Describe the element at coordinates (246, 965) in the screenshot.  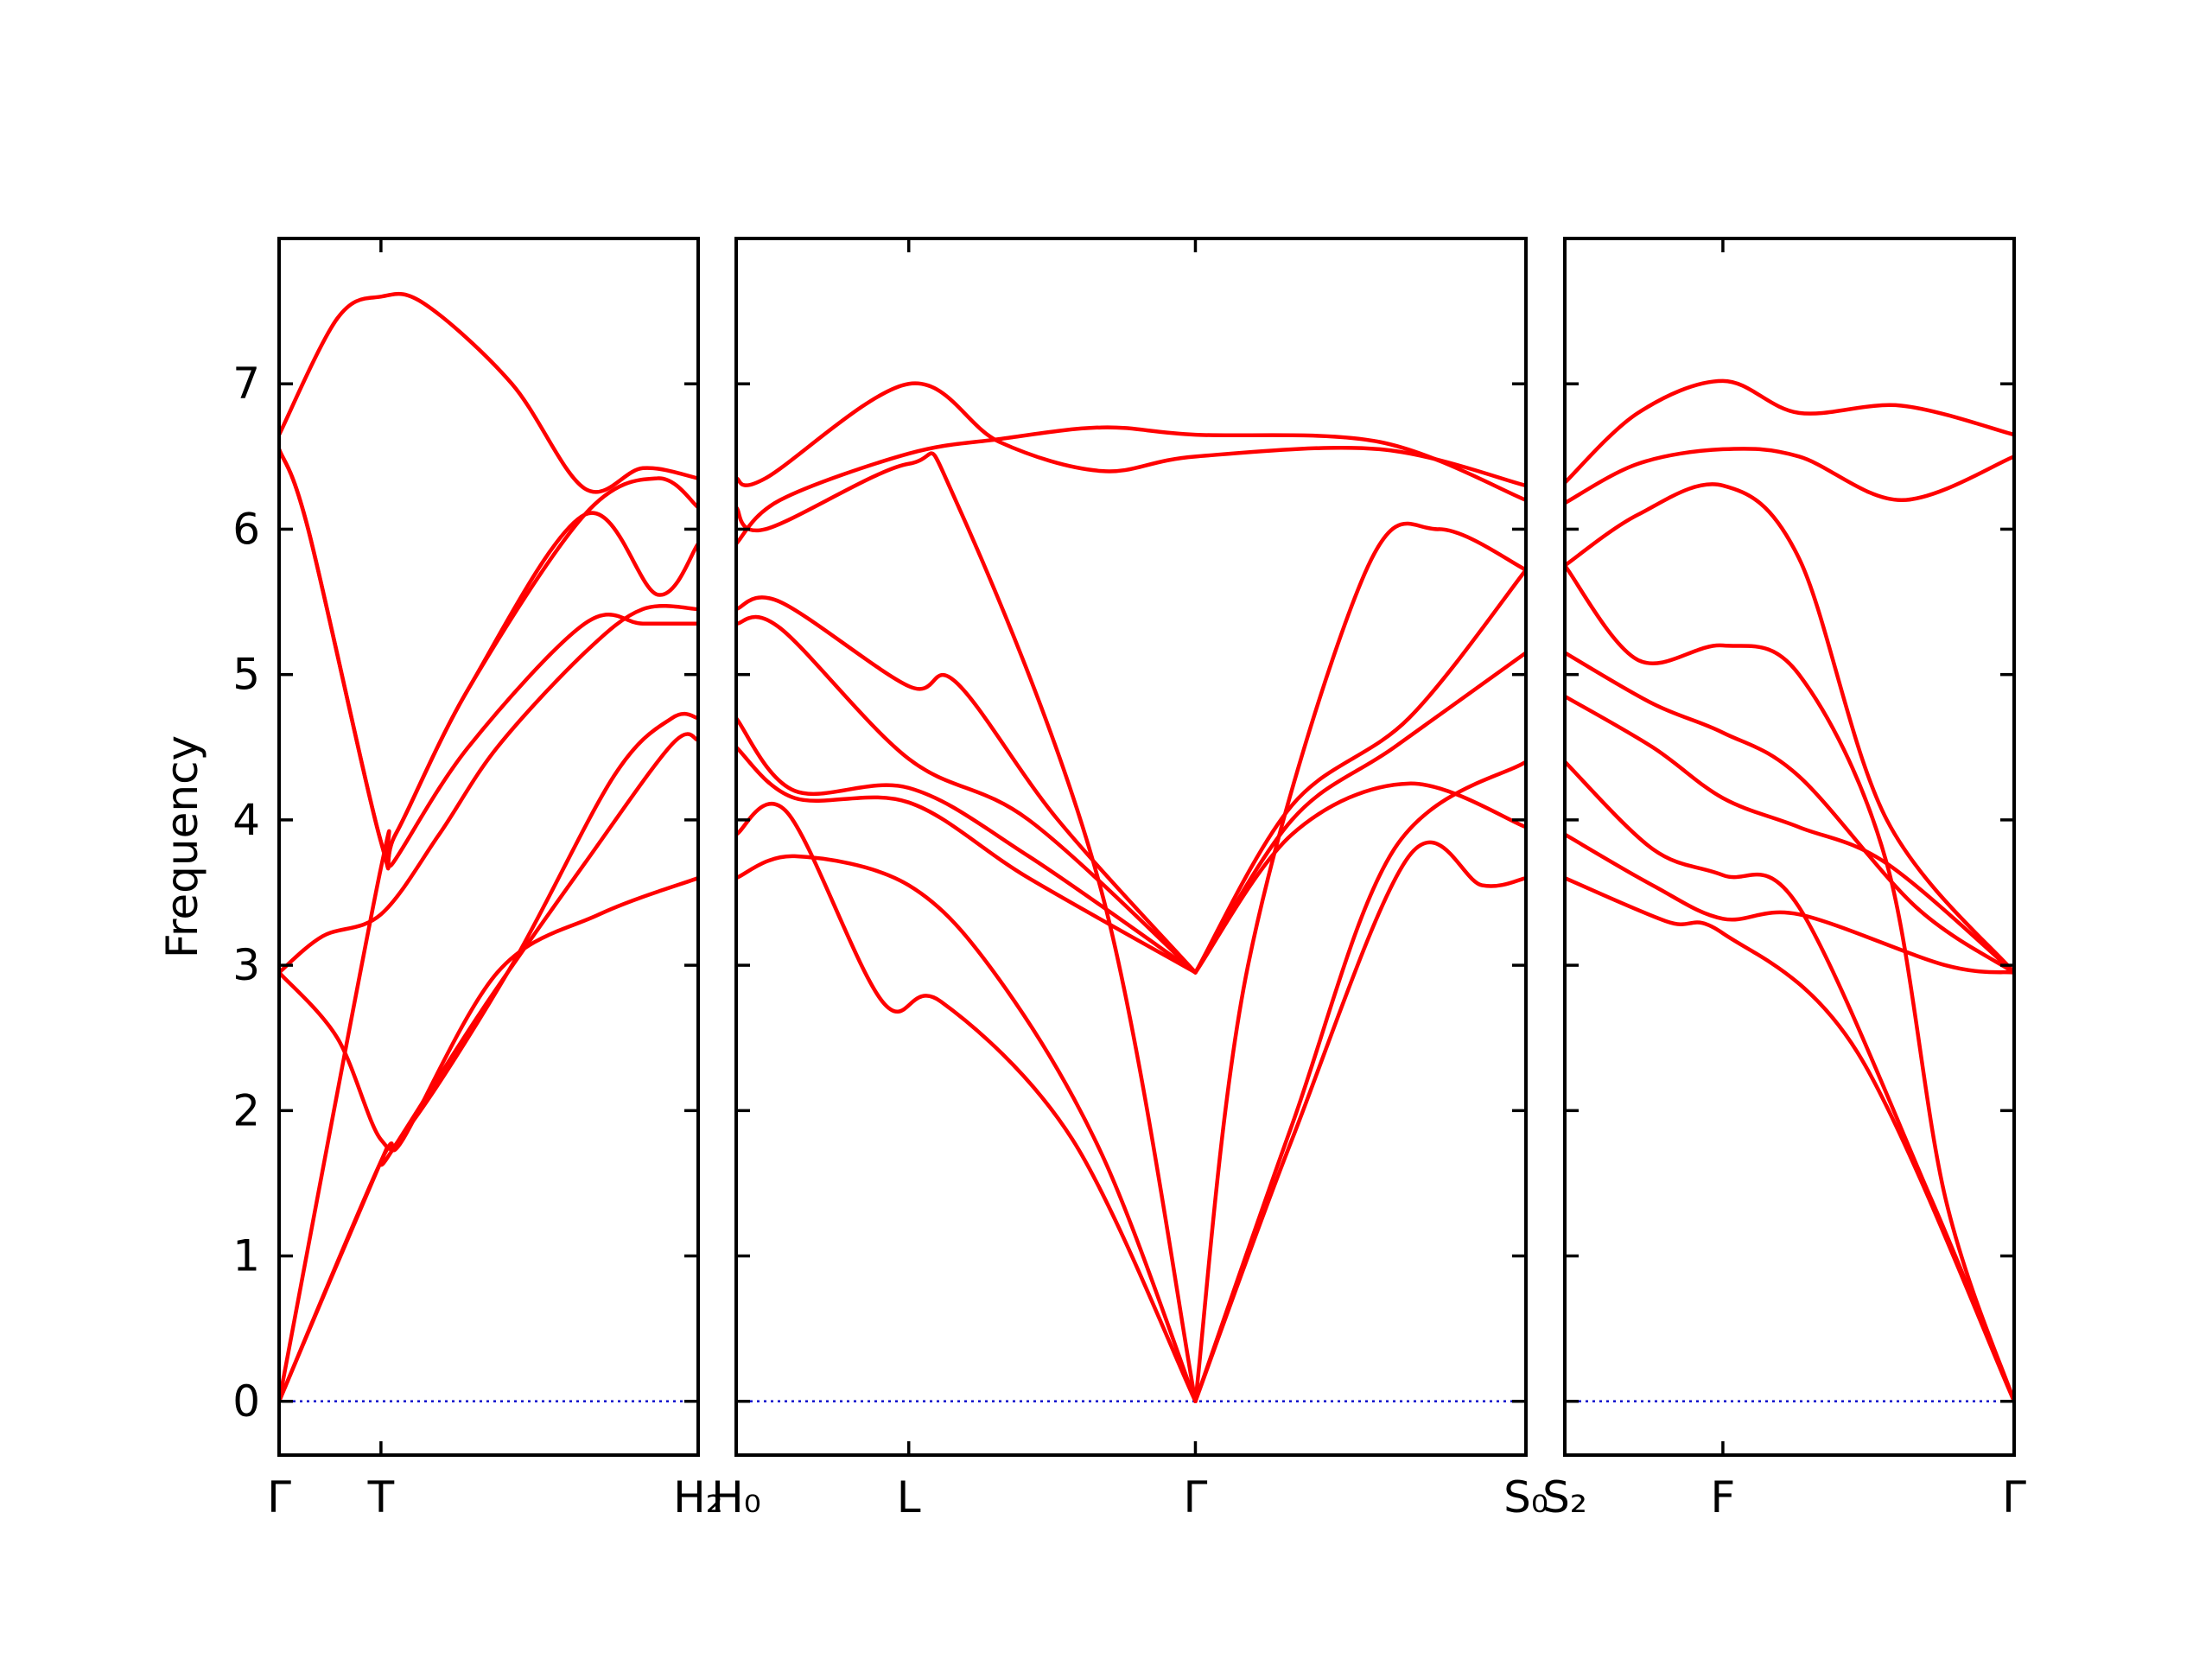
I see `y-tick-label: 3` at that location.